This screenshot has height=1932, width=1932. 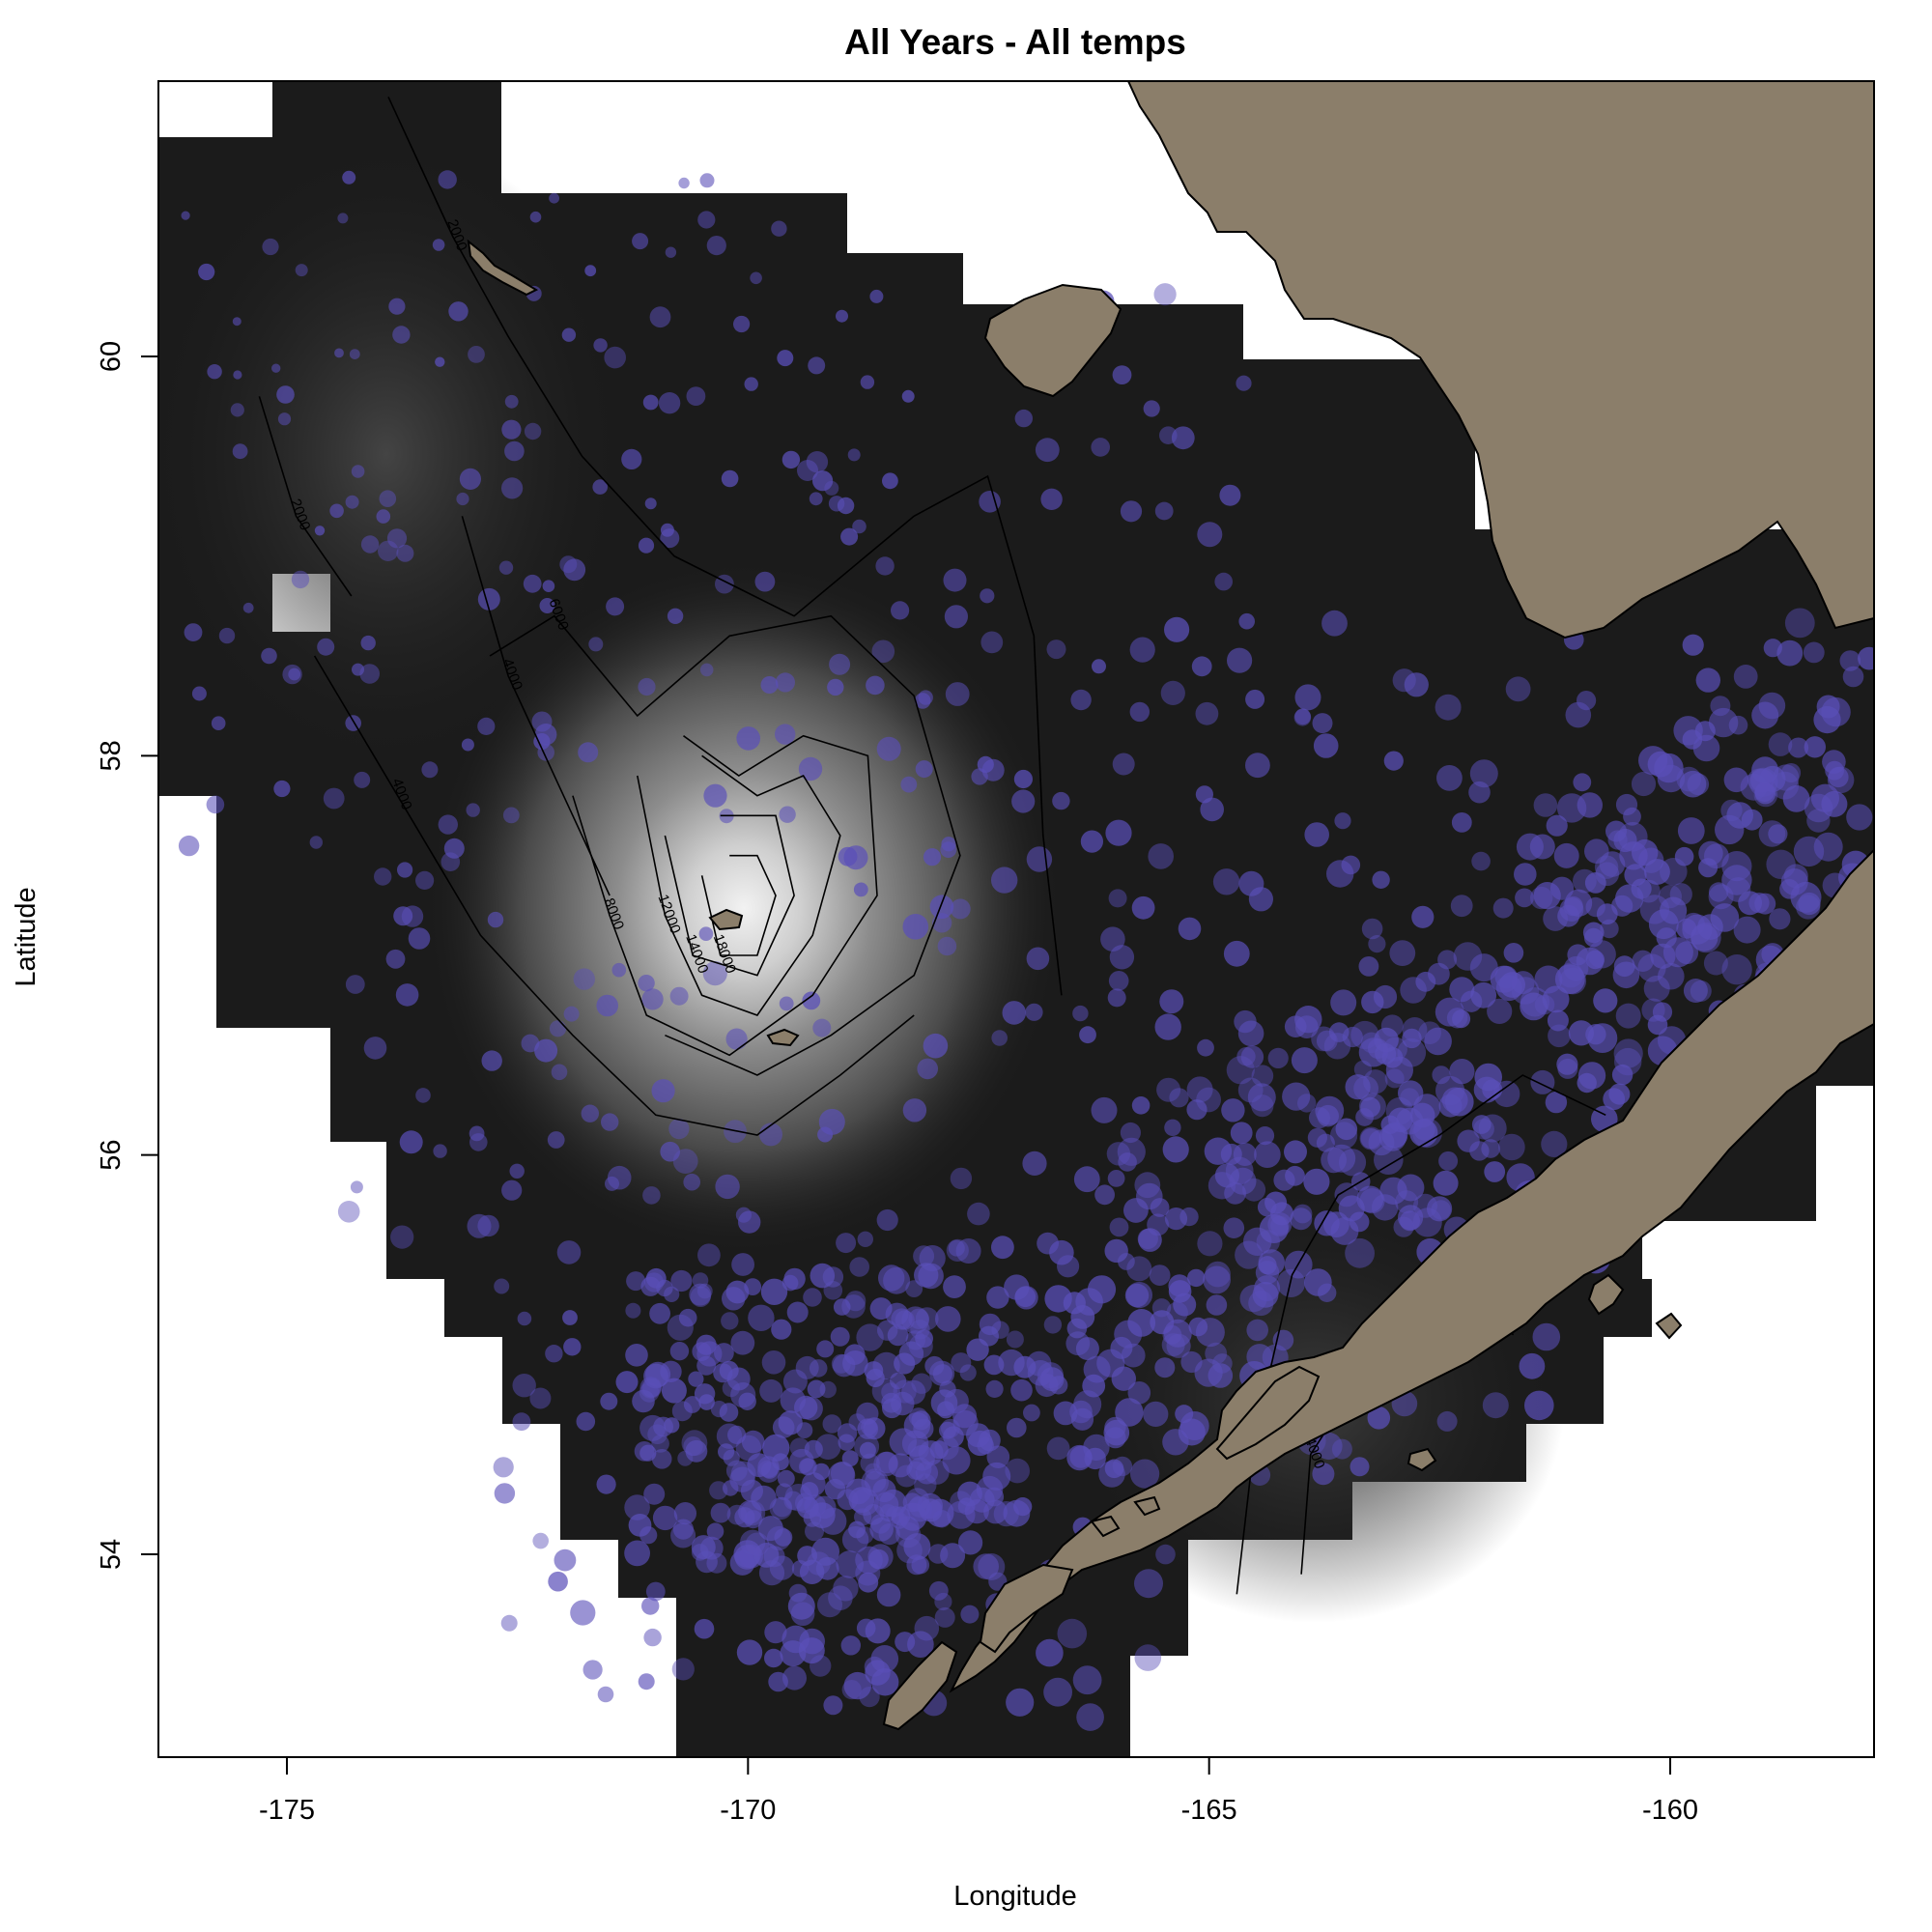 I want to click on x-axis-label: Longitude, so click(x=1014, y=1896).